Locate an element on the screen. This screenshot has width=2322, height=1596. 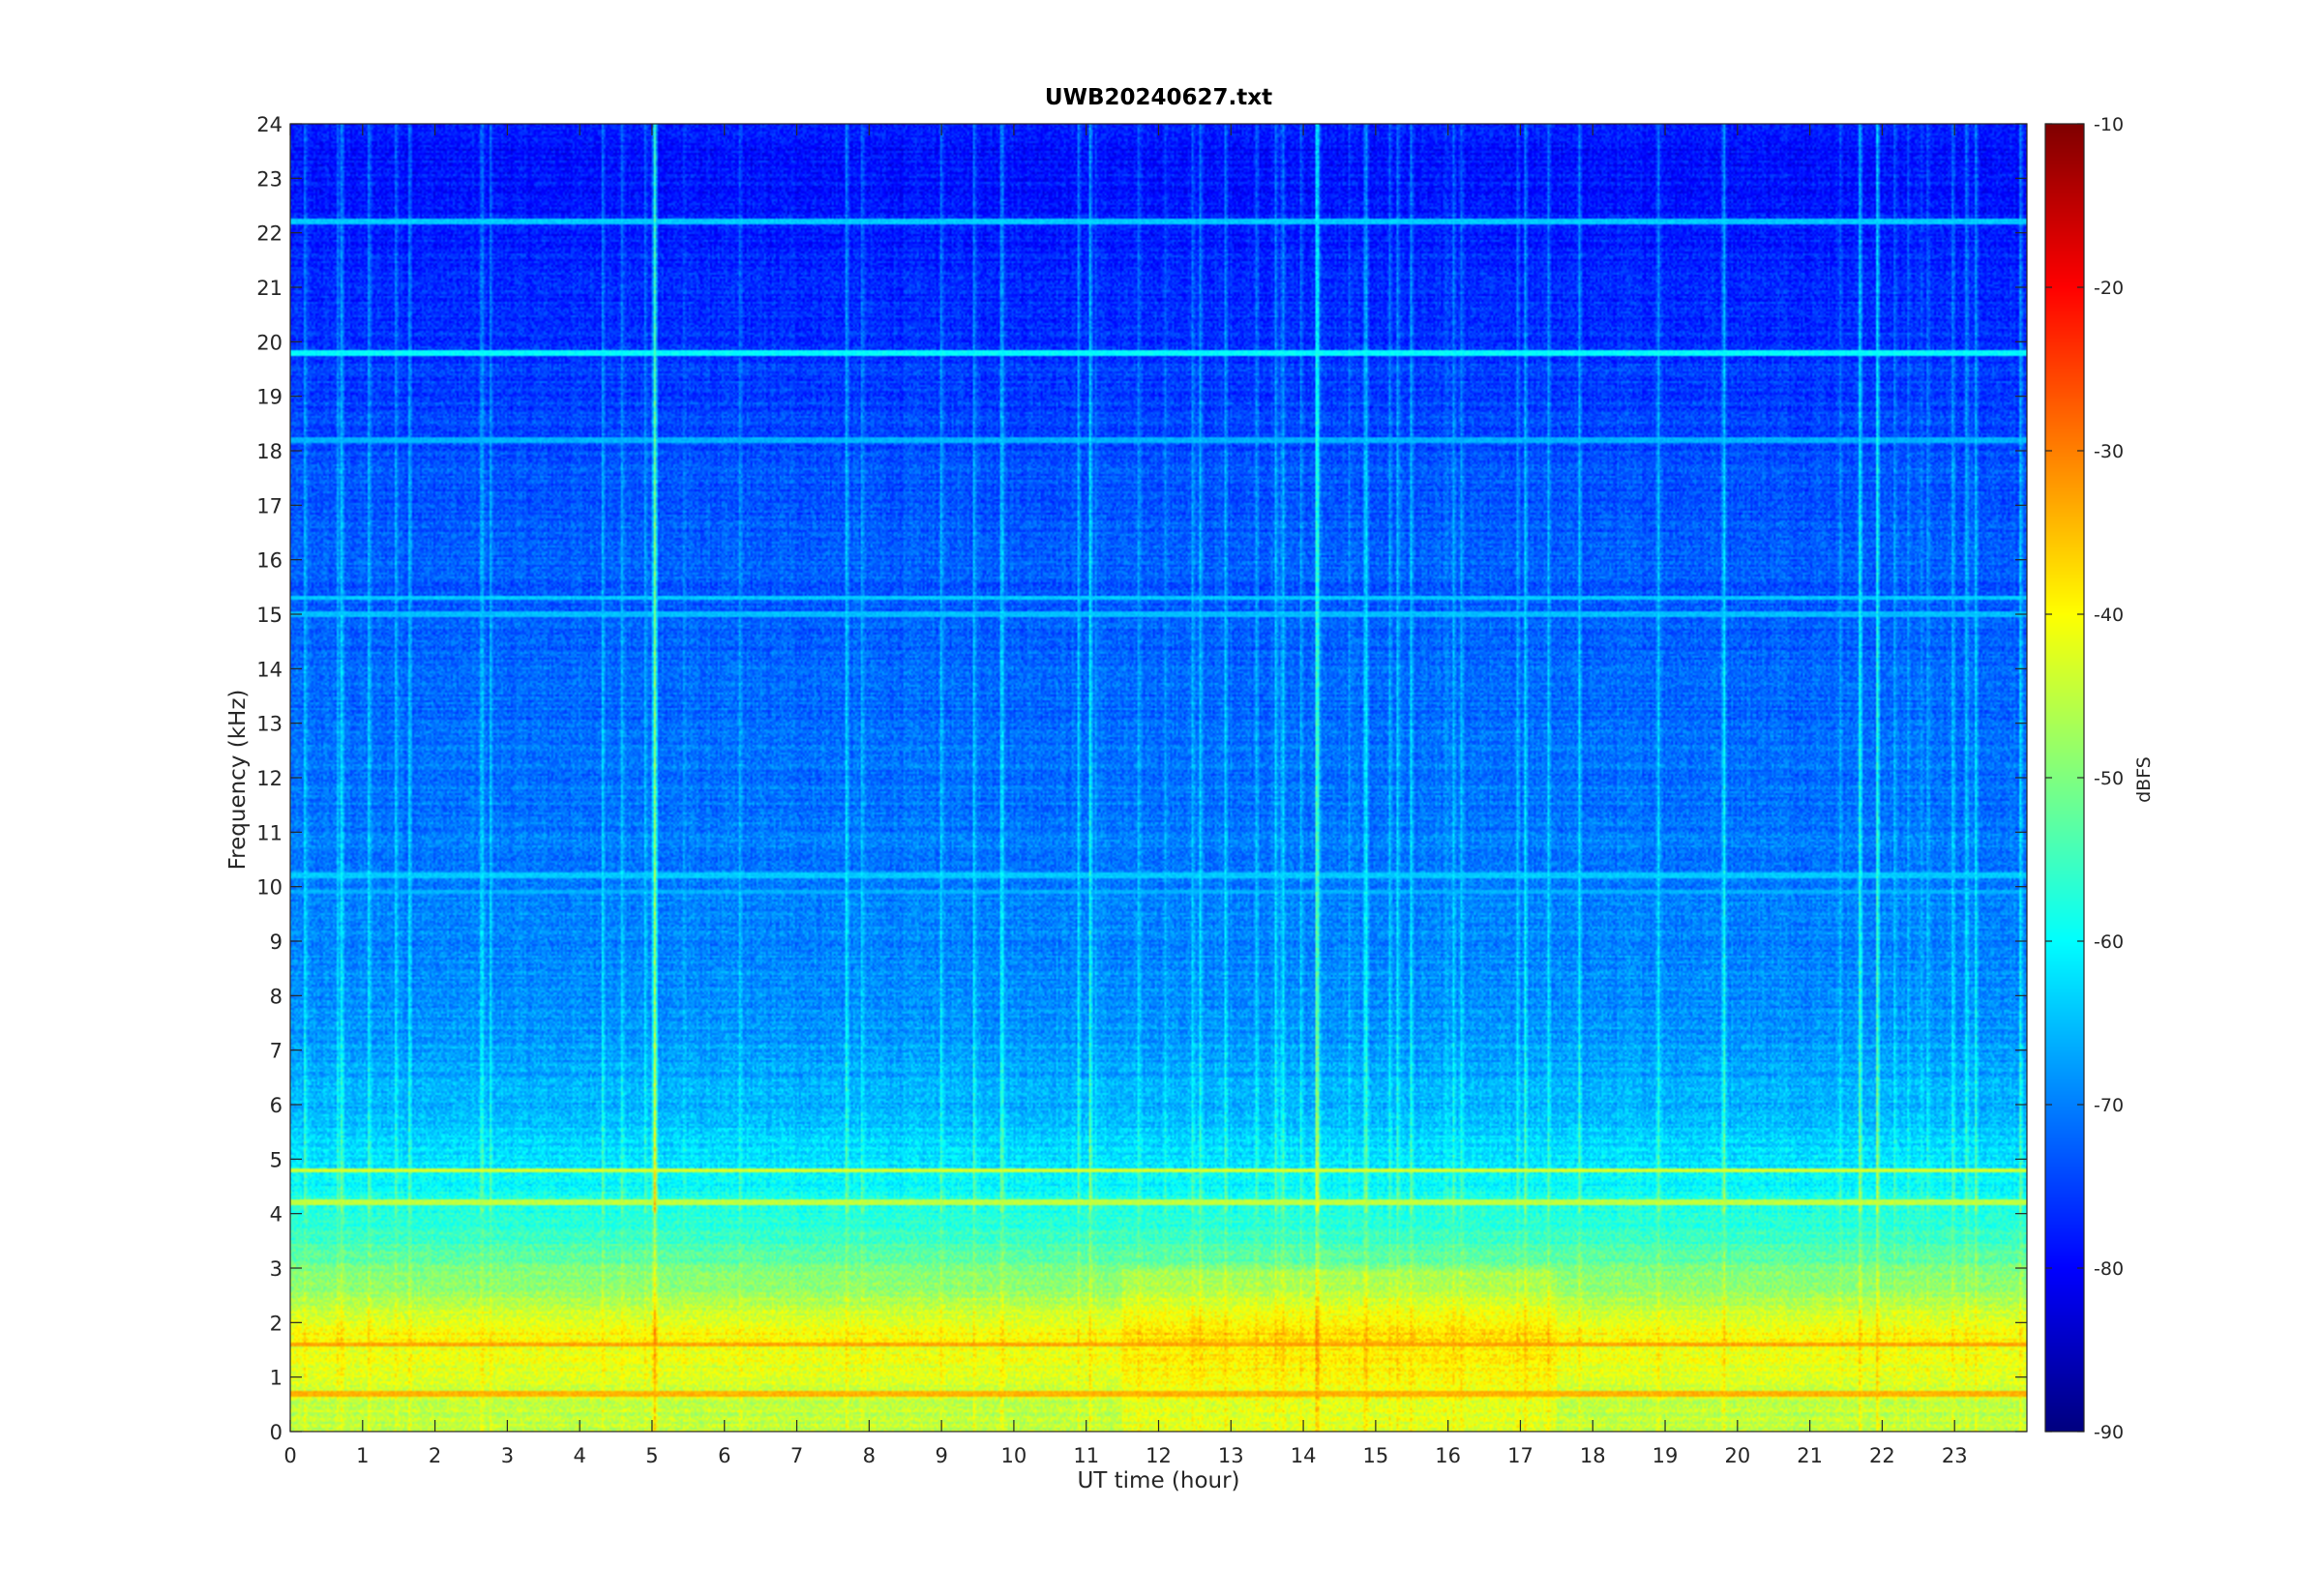
y-tick-label: 15 is located at coordinates (269, 615).